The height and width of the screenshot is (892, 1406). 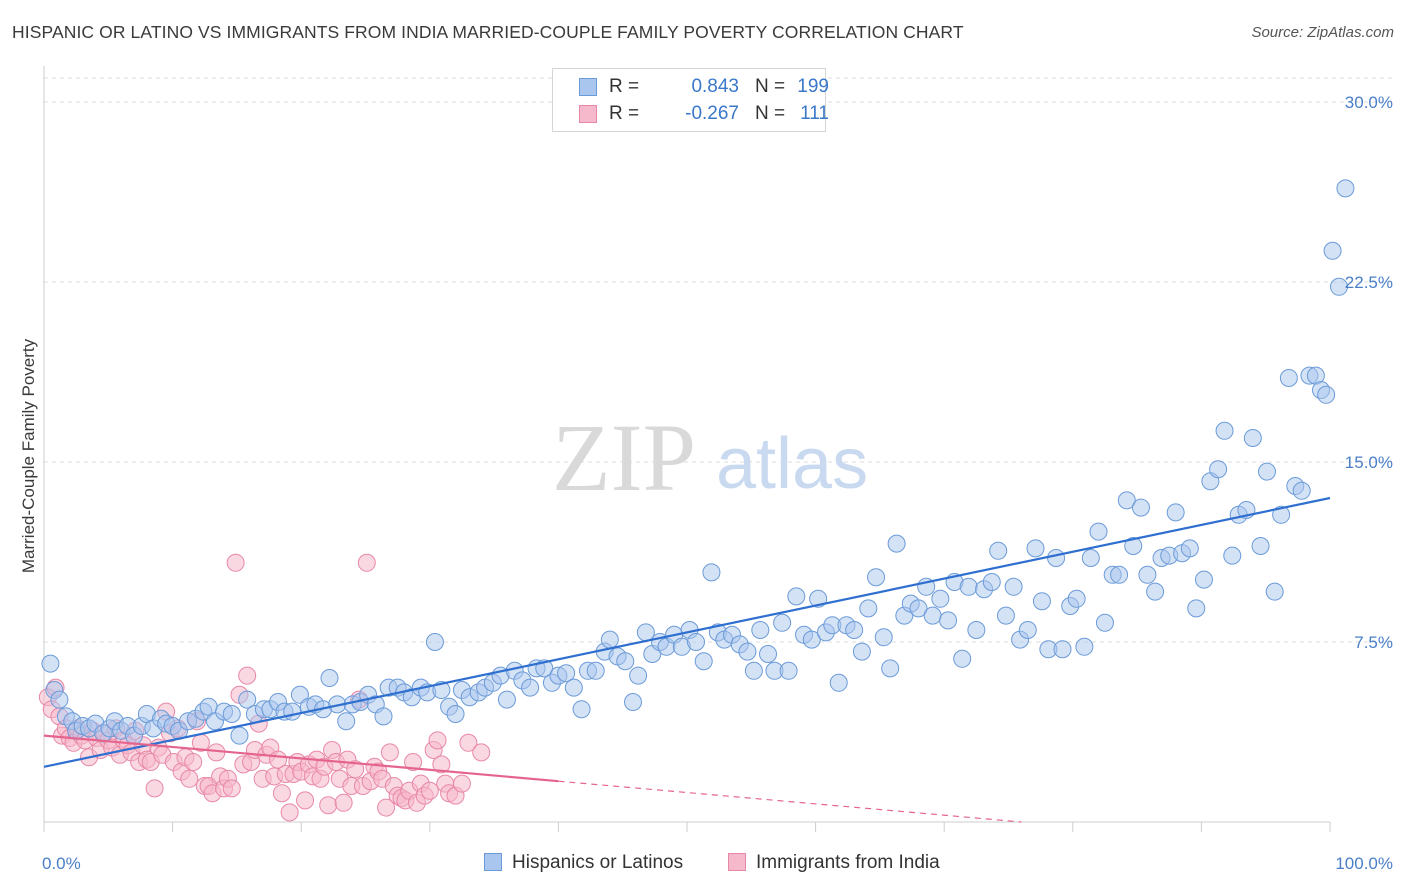 I want to click on trend-line-india-extension, so click(x=790, y=801).